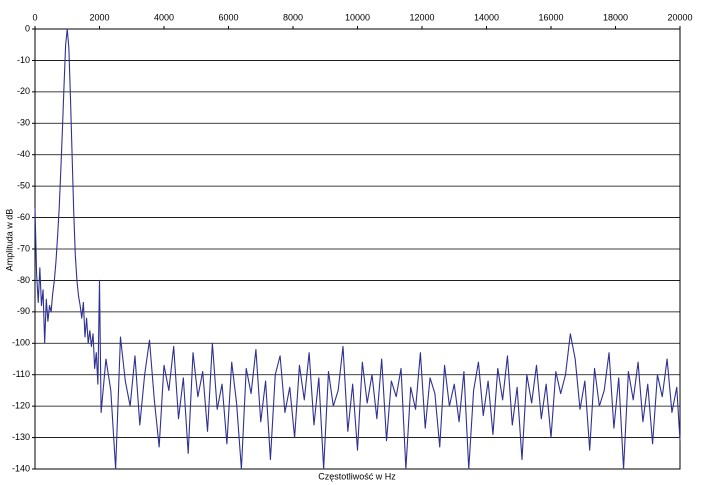 The height and width of the screenshot is (485, 705). I want to click on x-tick-label: 14000, so click(486, 17).